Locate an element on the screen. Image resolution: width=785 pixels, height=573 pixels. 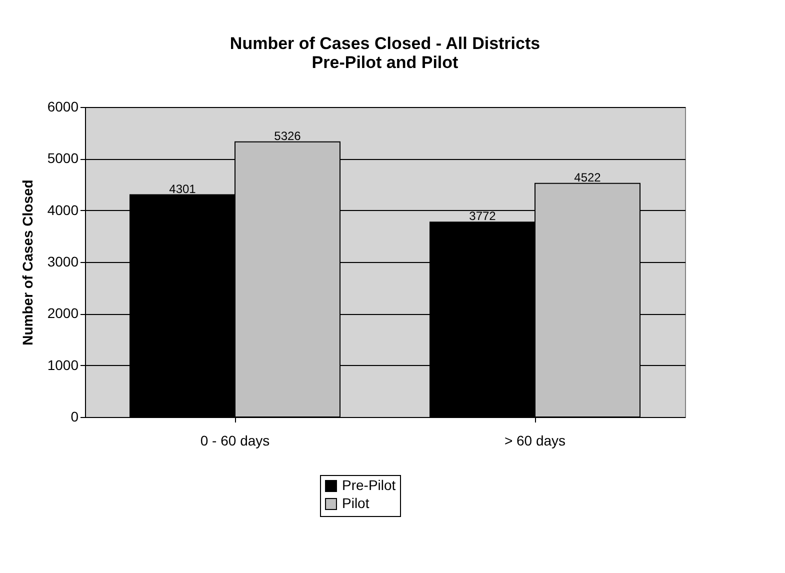
x-tick-label: 0 - 60 days is located at coordinates (235, 440).